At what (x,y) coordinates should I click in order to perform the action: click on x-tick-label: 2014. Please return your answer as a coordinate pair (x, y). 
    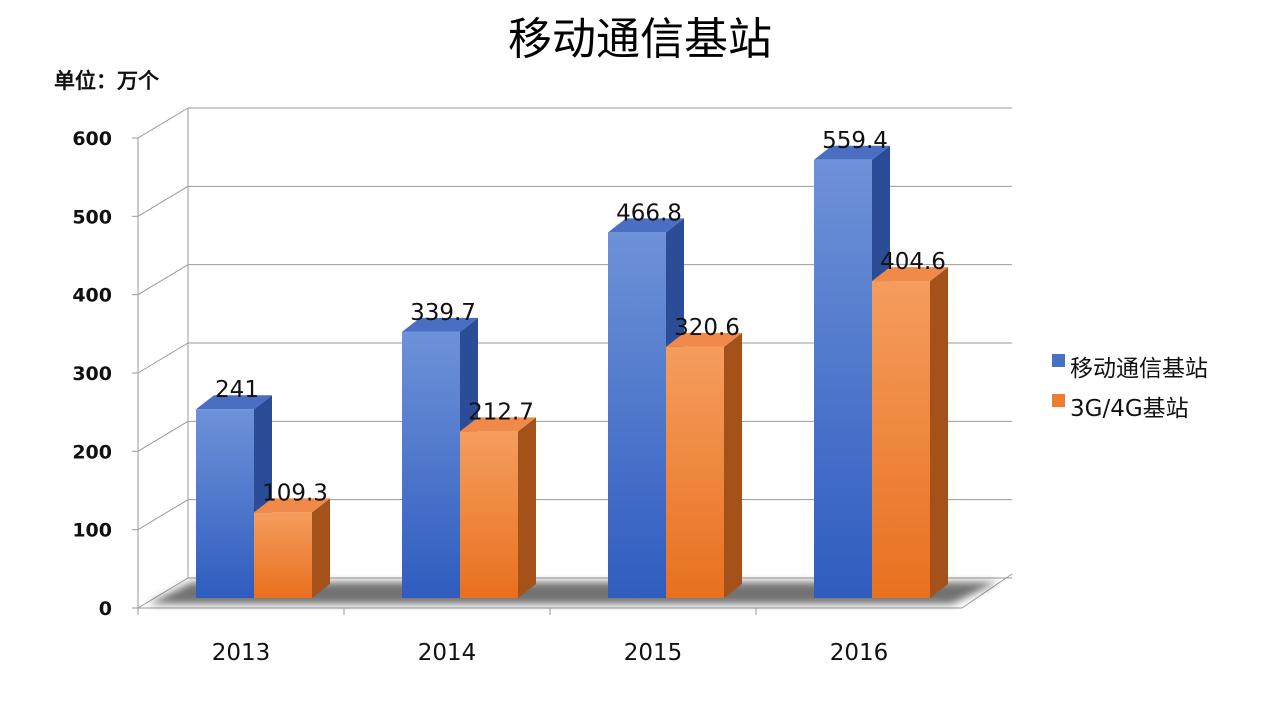
    Looking at the image, I should click on (447, 653).